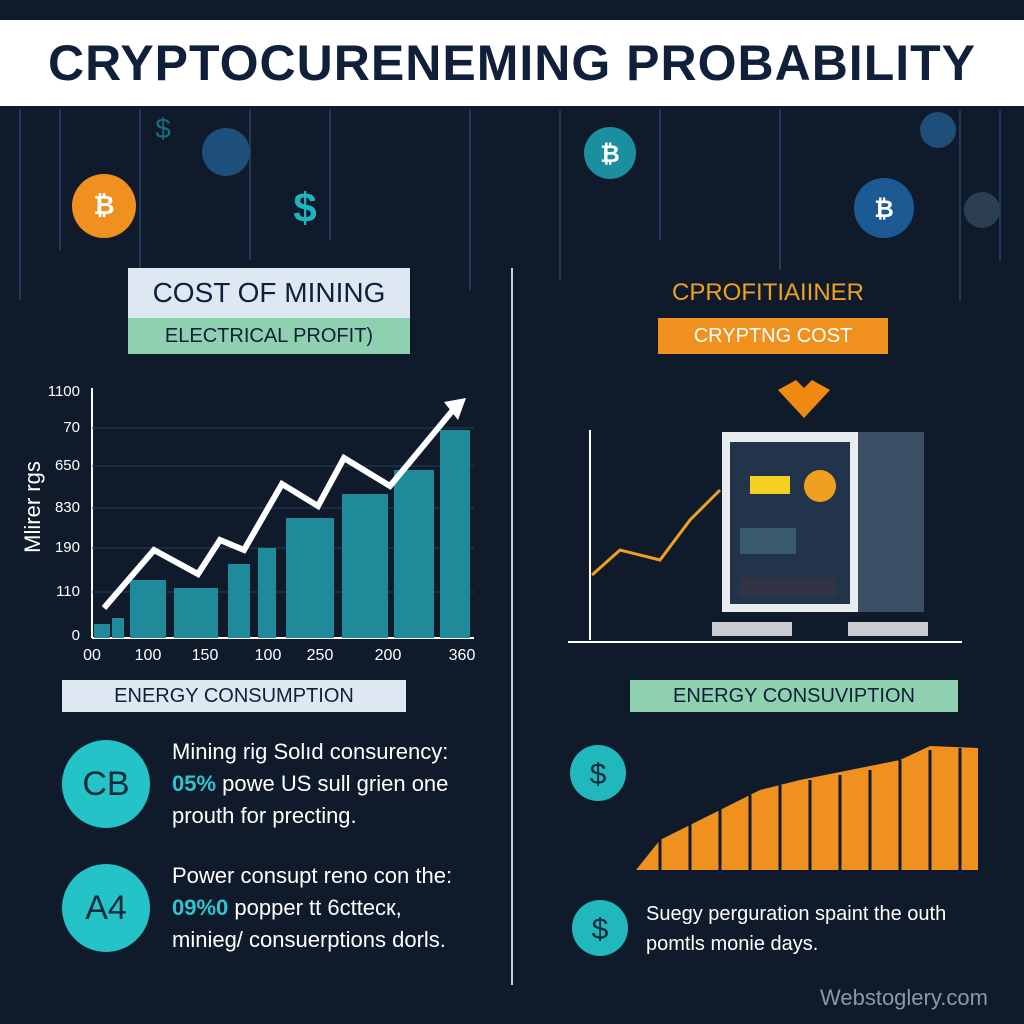 Image resolution: width=1024 pixels, height=1024 pixels. I want to click on y-tick-label: 1100, so click(63, 391).